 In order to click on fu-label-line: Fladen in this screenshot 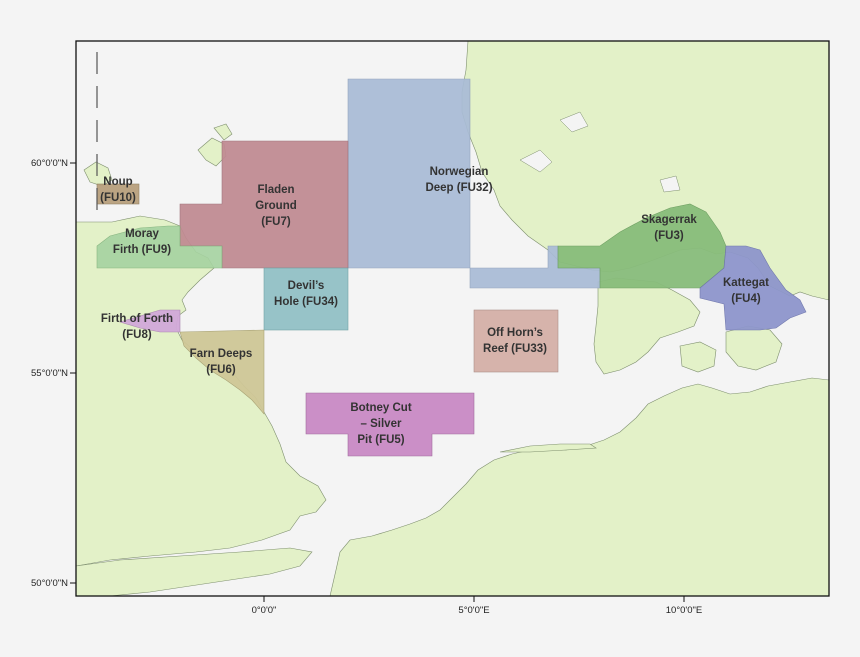, I will do `click(275, 190)`.